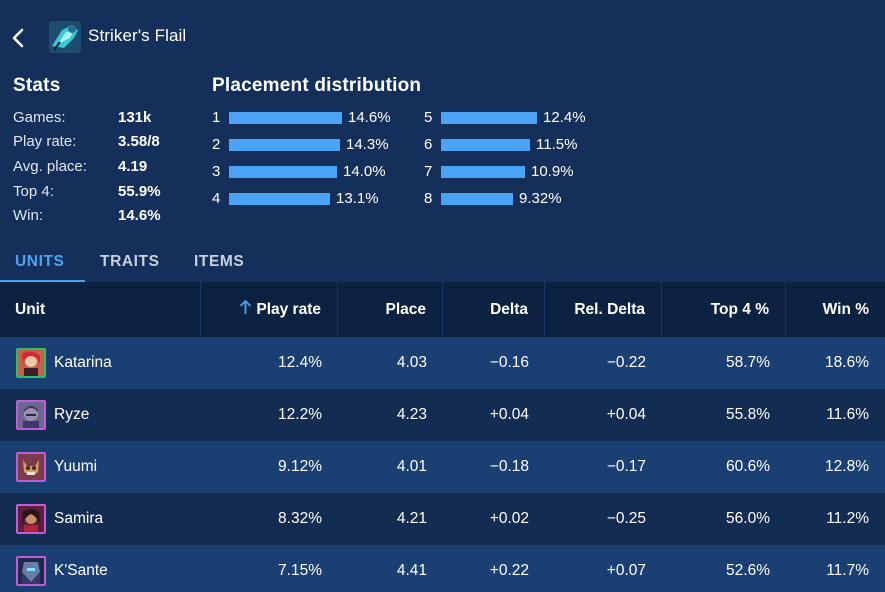 This screenshot has height=592, width=885. I want to click on column-label: Unit, so click(30, 309).